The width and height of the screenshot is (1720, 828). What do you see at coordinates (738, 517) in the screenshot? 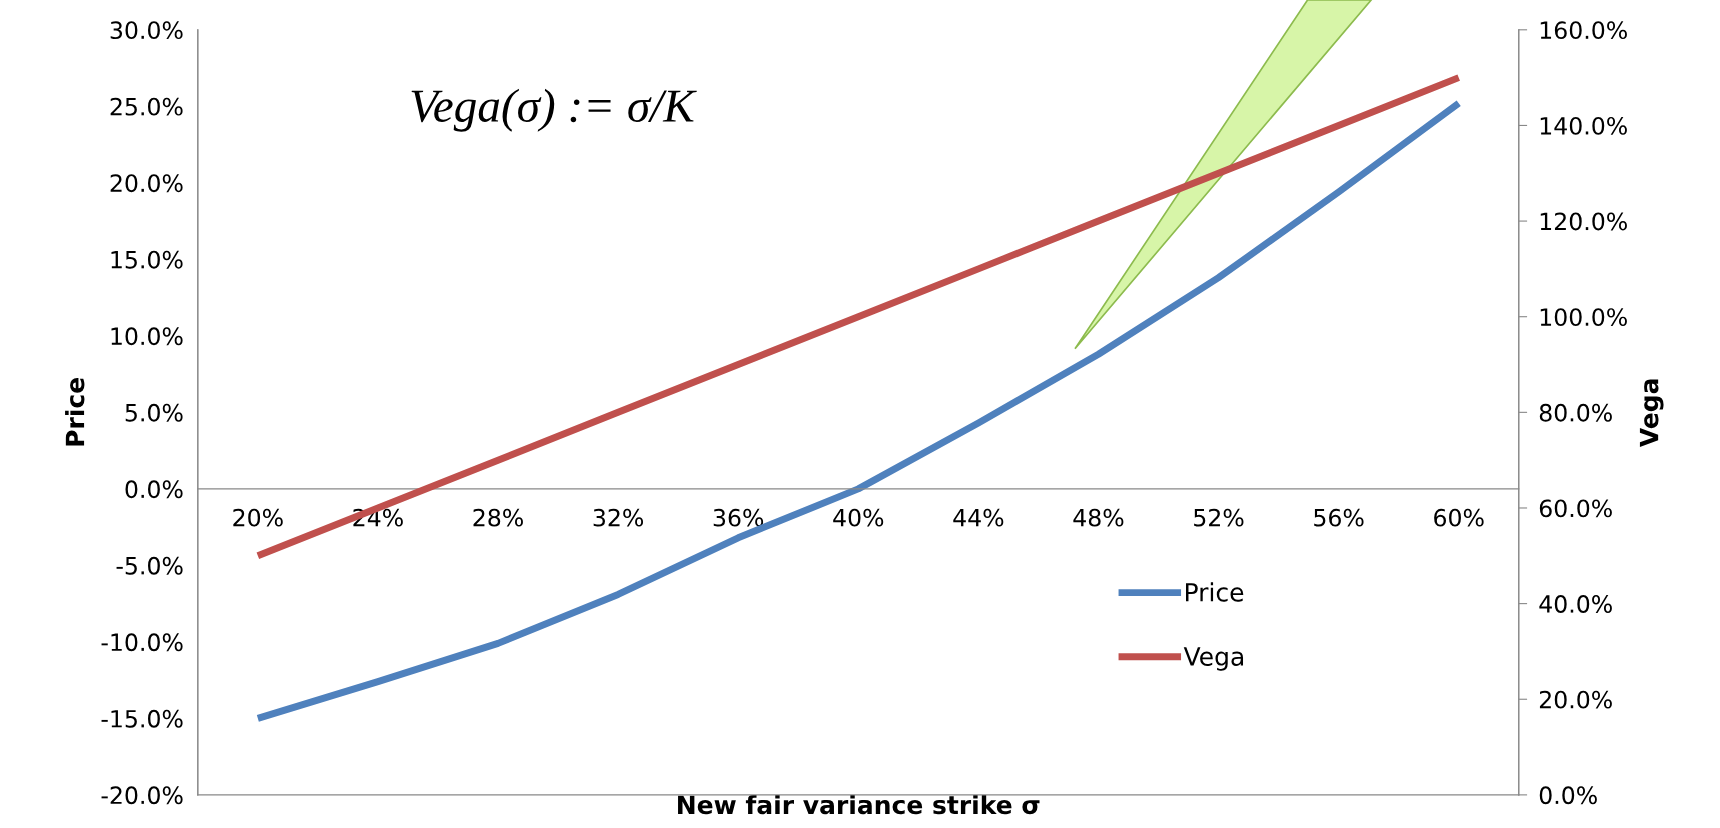
I see `x-tick-label: 36%` at bounding box center [738, 517].